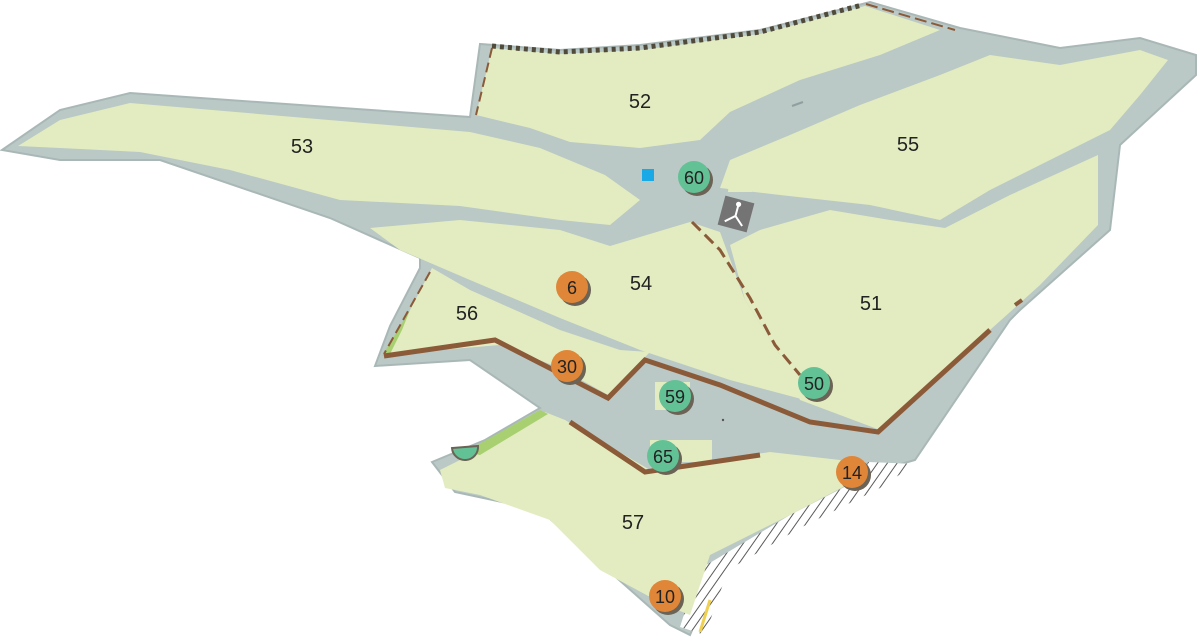  Describe the element at coordinates (910, 17) in the screenshot. I see `boundary-ne-dashed` at that location.